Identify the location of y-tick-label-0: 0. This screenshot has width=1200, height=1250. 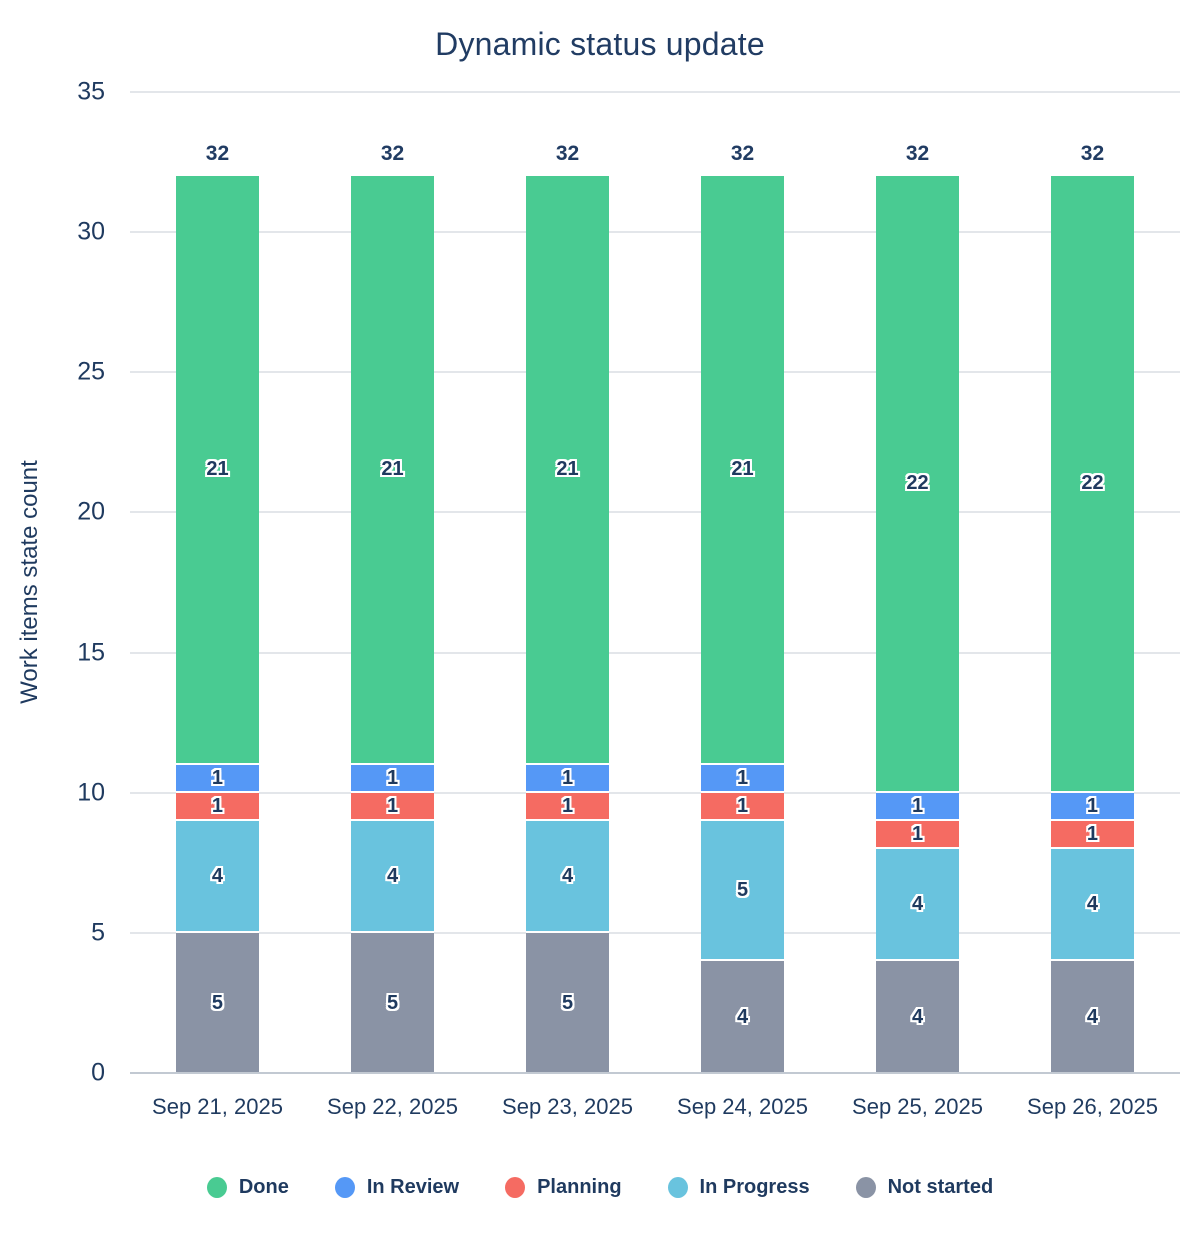
(98, 1072).